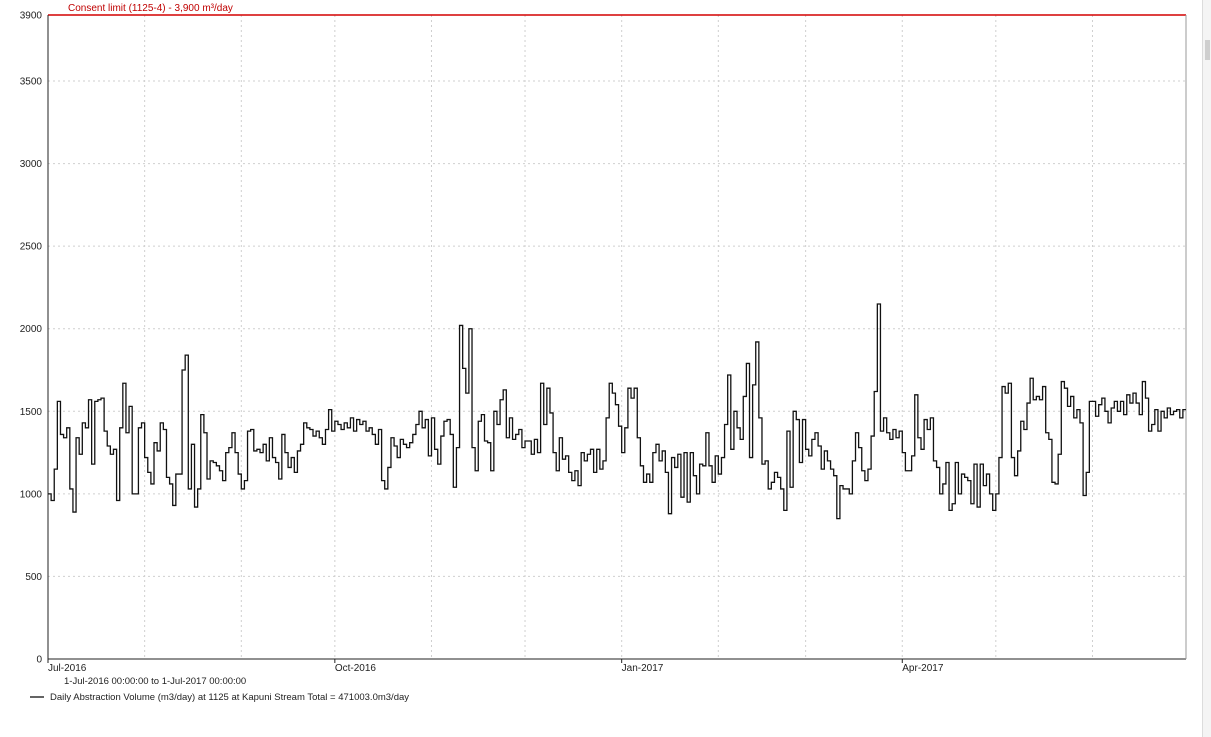 Image resolution: width=1211 pixels, height=737 pixels. What do you see at coordinates (31, 16) in the screenshot?
I see `y-tick-label: 3900` at bounding box center [31, 16].